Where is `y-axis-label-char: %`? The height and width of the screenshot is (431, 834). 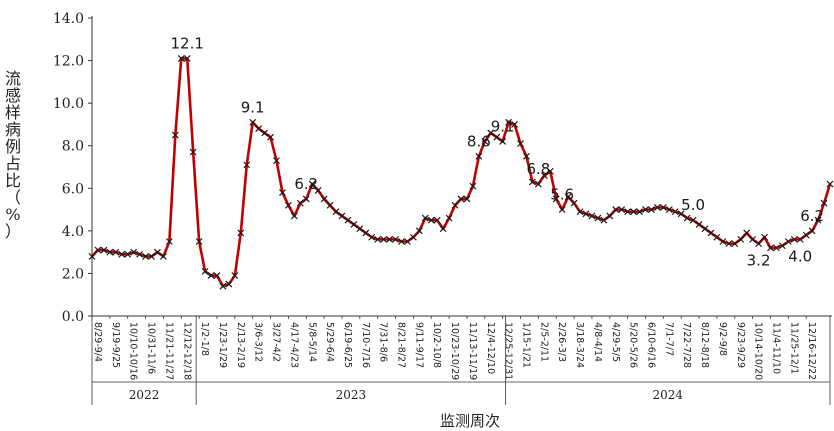 y-axis-label-char: % is located at coordinates (13, 214).